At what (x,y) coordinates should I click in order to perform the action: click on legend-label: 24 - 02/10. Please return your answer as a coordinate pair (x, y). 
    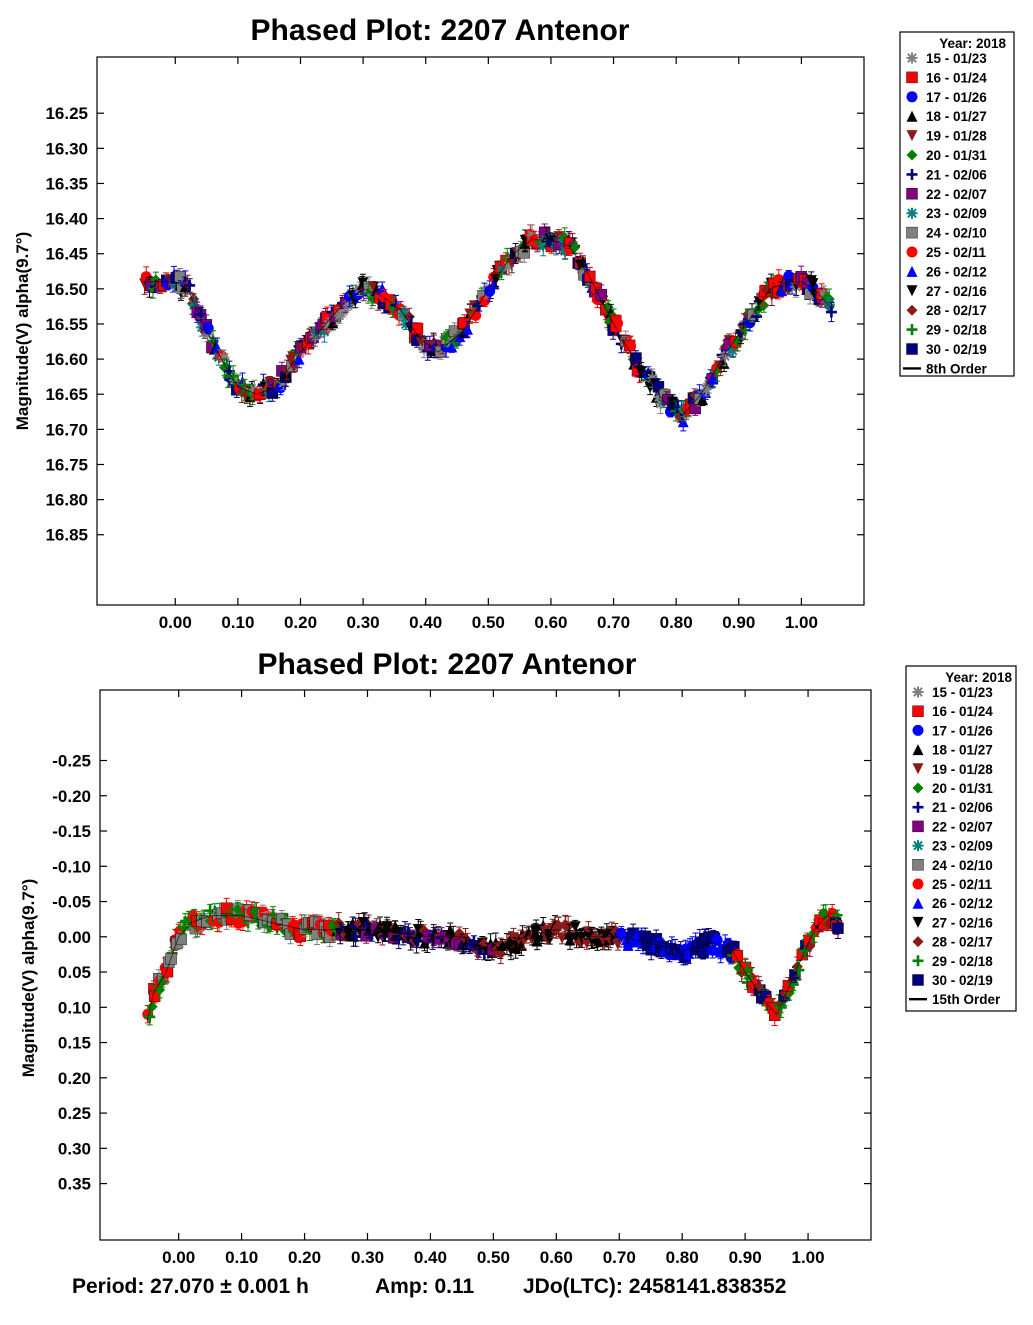
    Looking at the image, I should click on (962, 865).